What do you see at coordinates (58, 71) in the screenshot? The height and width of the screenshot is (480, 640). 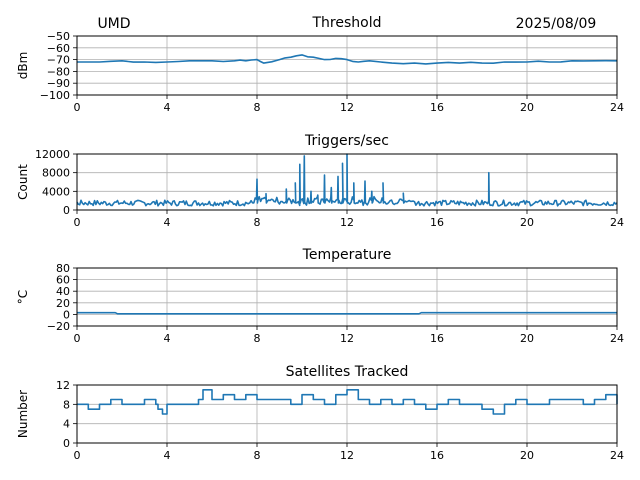 I see `y-tick-label: −80` at bounding box center [58, 71].